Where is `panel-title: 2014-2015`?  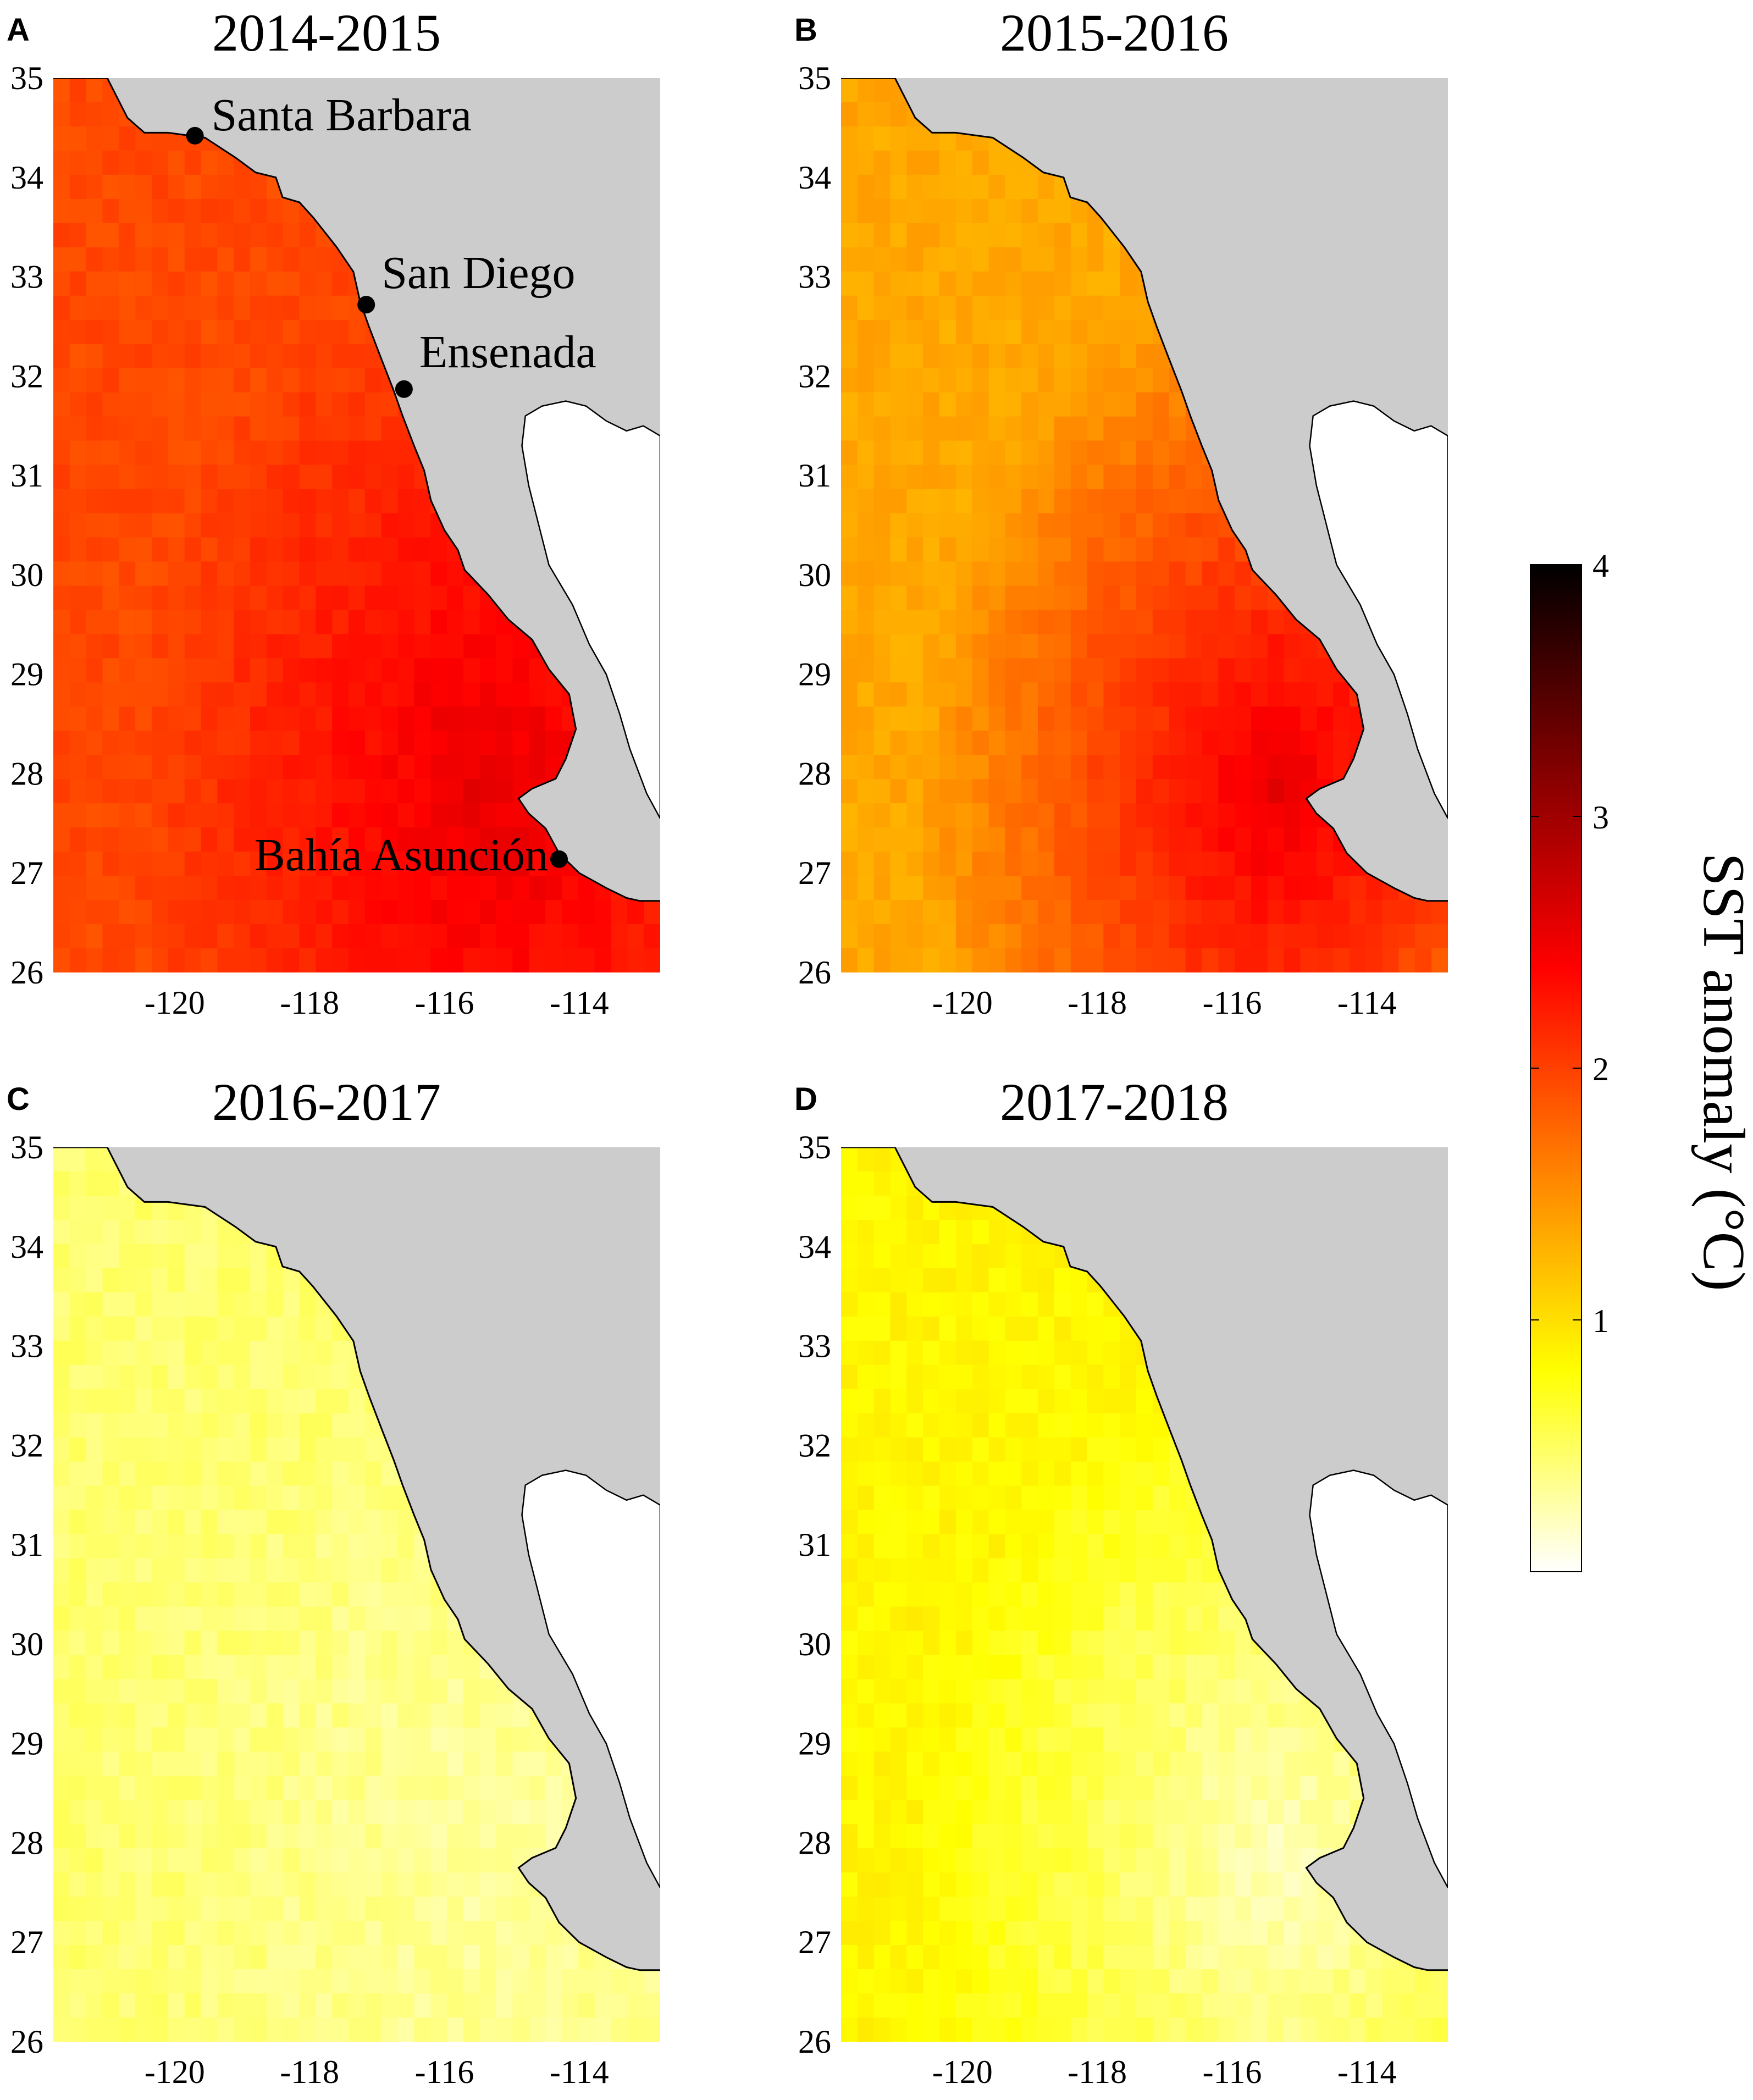 panel-title: 2014-2015 is located at coordinates (327, 32).